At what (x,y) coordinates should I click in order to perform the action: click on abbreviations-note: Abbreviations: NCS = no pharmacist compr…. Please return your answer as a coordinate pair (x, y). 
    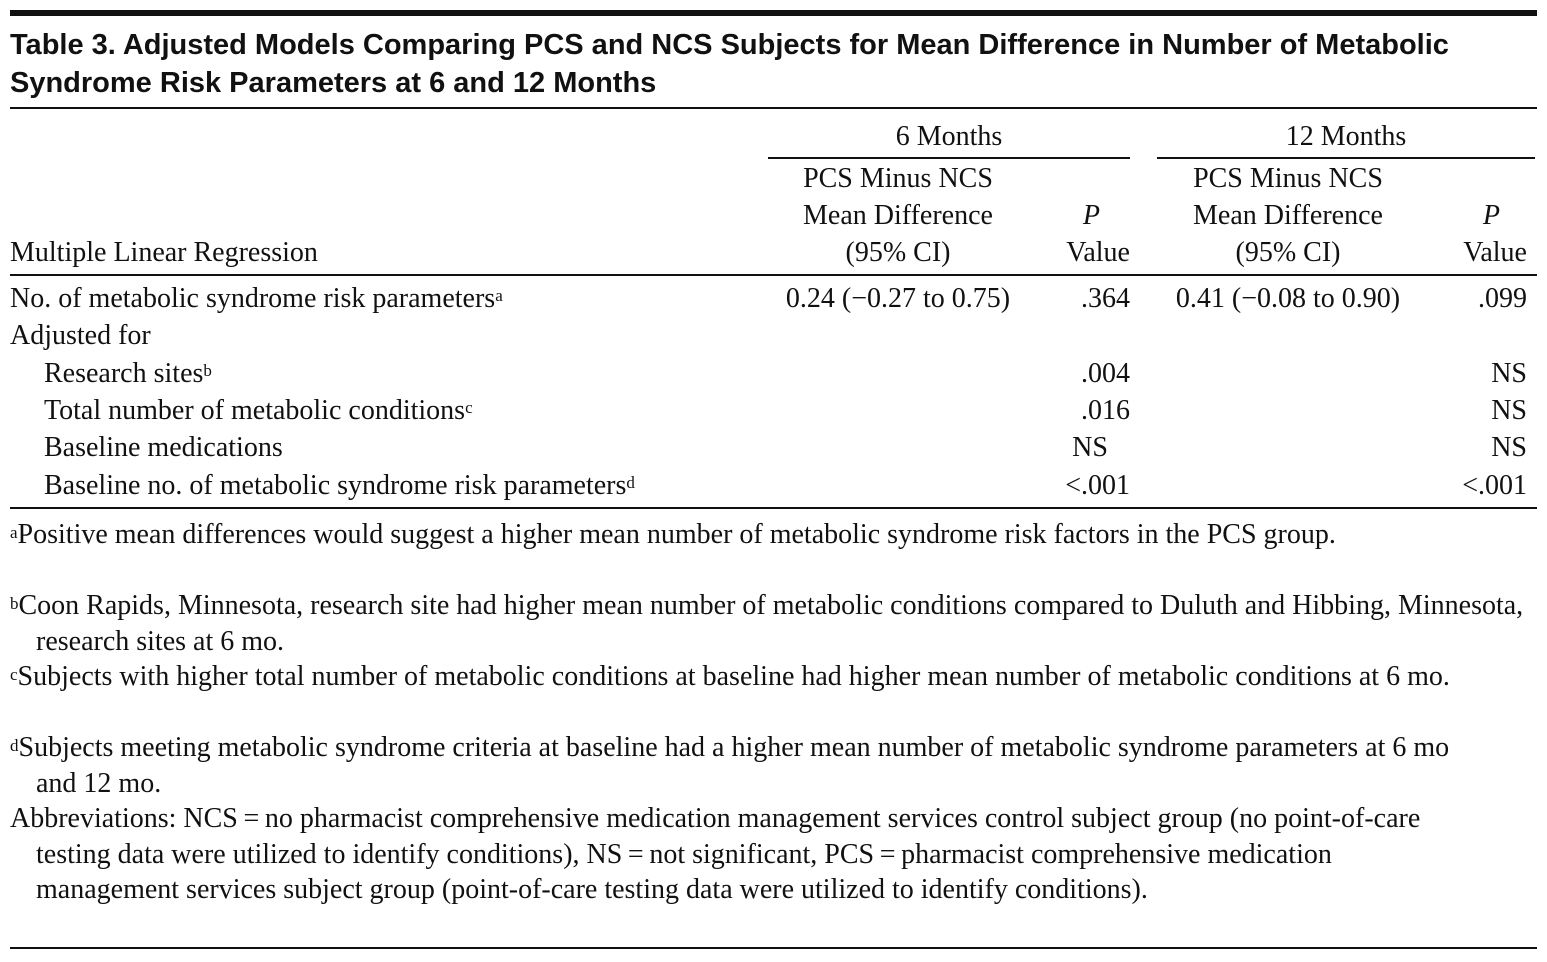
    Looking at the image, I should click on (715, 854).